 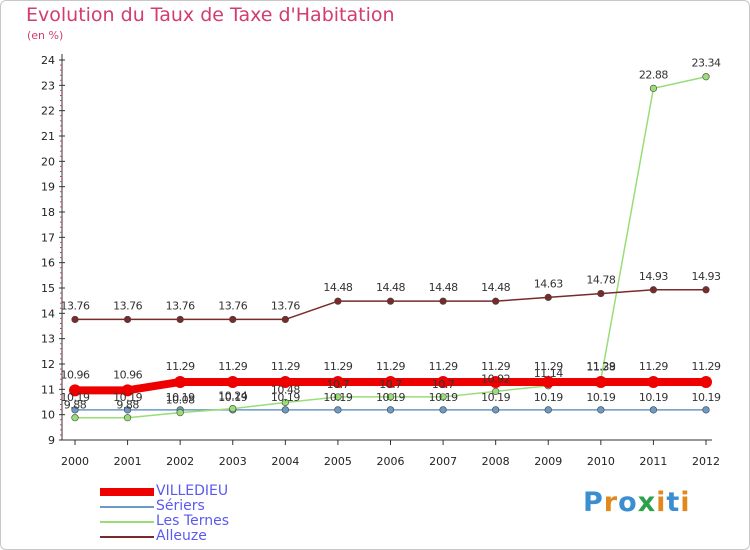 What do you see at coordinates (496, 461) in the screenshot?
I see `x-tick-label: 2008` at bounding box center [496, 461].